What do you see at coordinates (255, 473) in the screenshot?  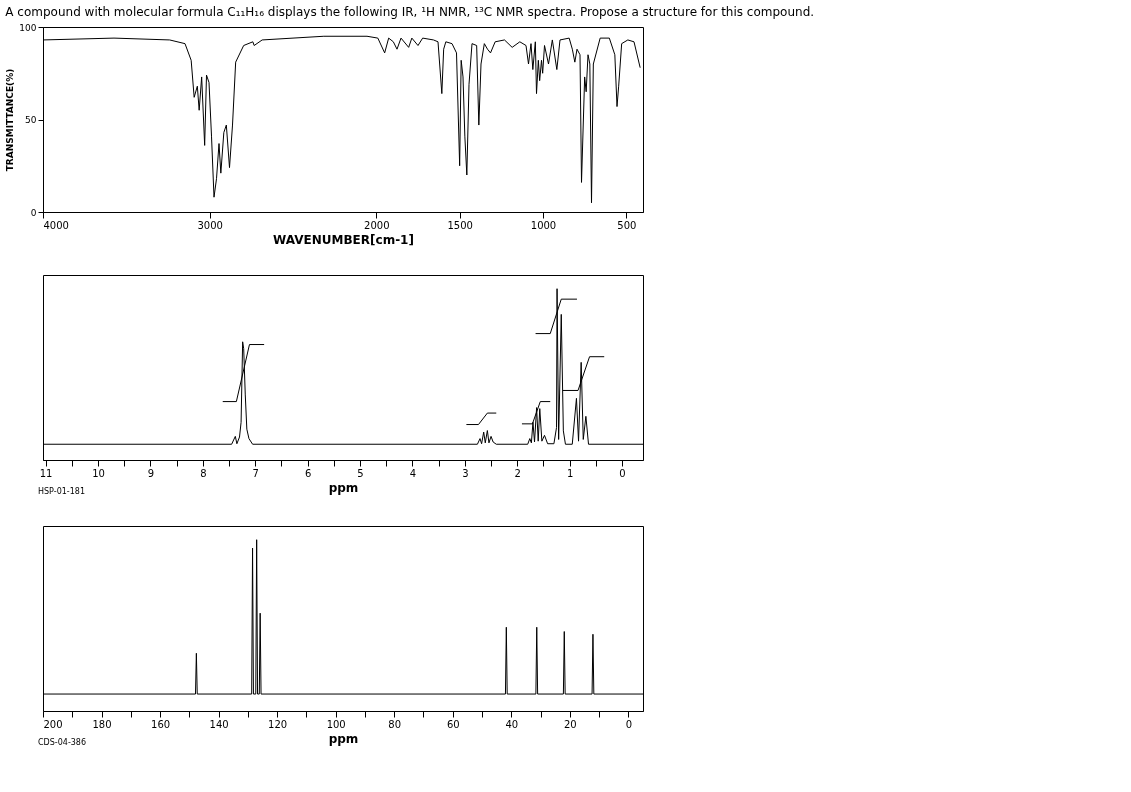 I see `x-tick-label: 7` at bounding box center [255, 473].